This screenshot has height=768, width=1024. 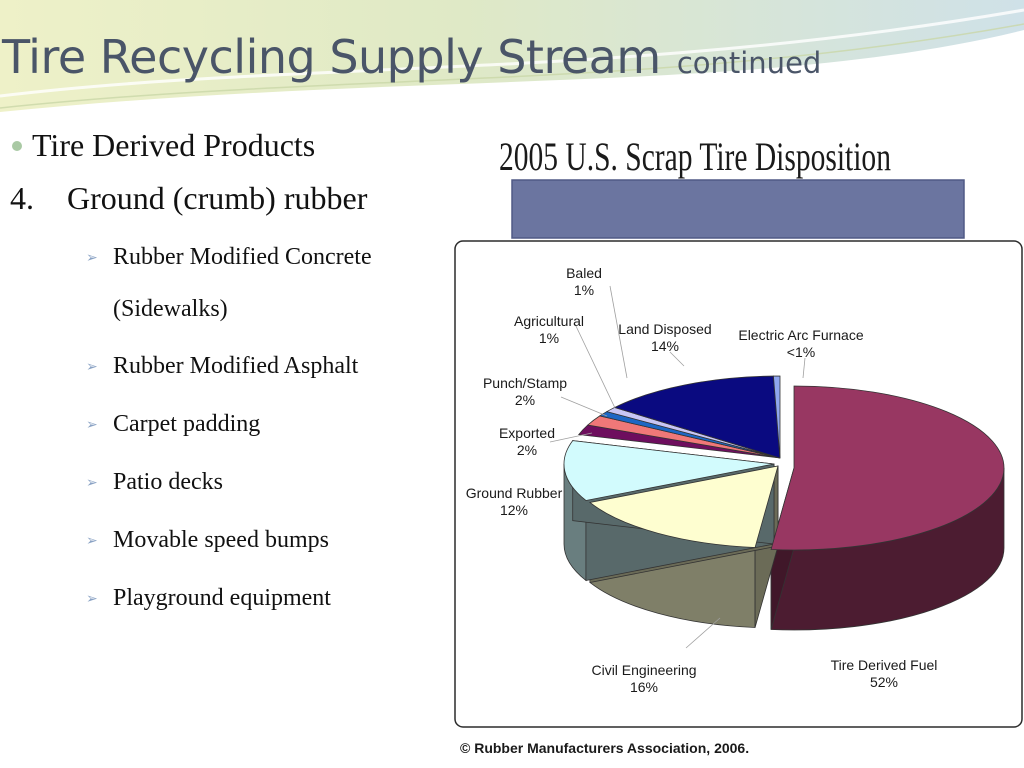 What do you see at coordinates (669, 470) in the screenshot?
I see `pie-slice-ground-rubber` at bounding box center [669, 470].